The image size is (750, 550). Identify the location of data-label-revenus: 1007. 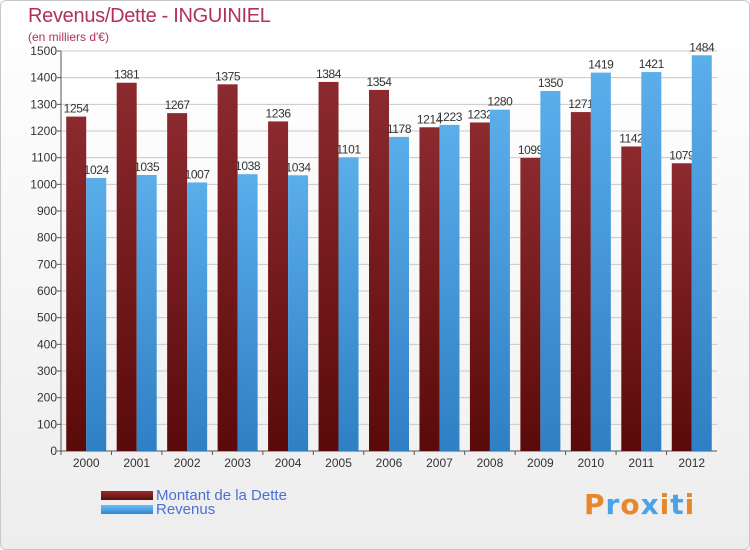
(198, 174).